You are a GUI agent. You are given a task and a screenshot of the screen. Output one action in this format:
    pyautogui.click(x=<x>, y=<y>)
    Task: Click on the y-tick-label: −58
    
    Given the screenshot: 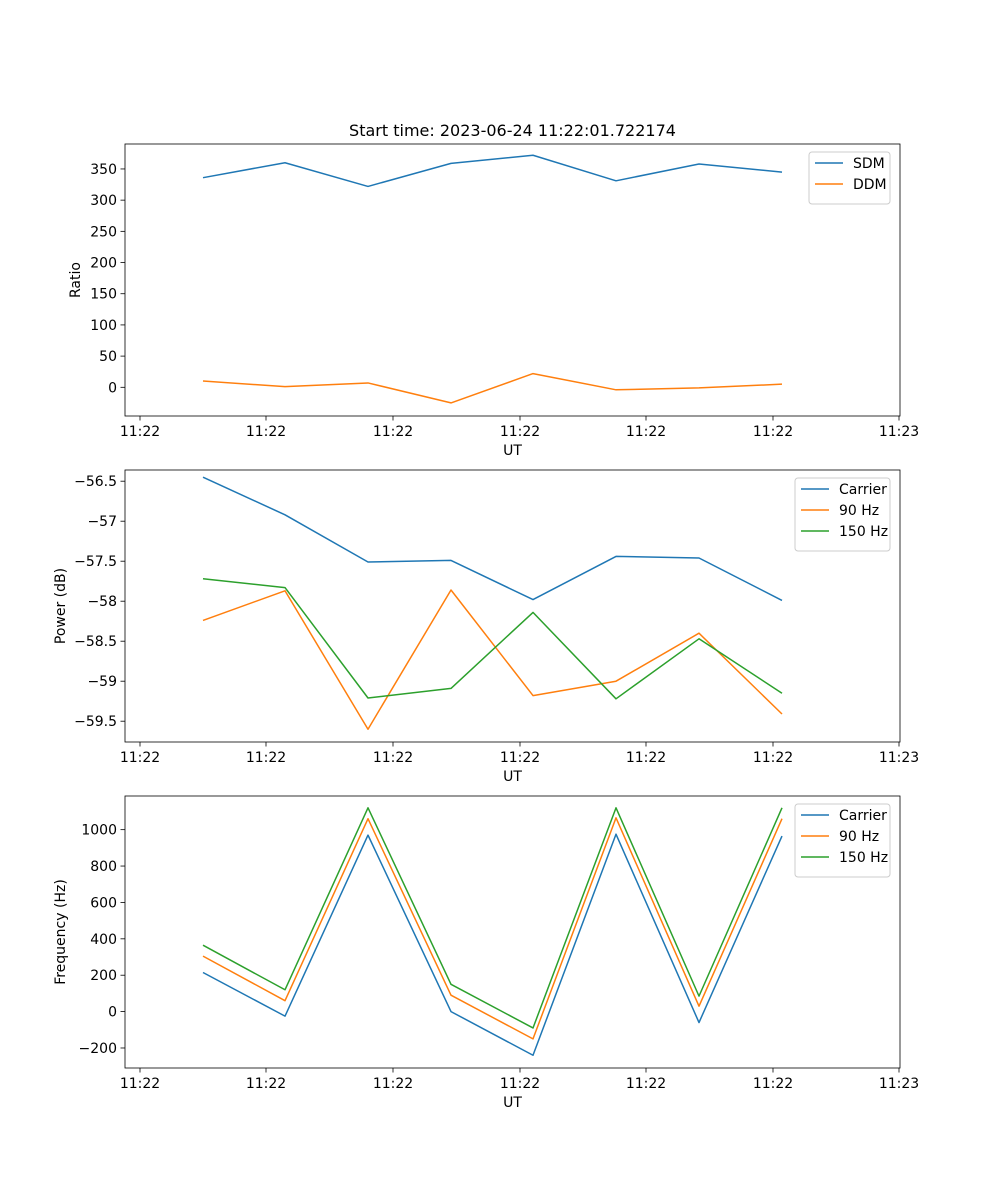 What is the action you would take?
    pyautogui.click(x=102, y=602)
    